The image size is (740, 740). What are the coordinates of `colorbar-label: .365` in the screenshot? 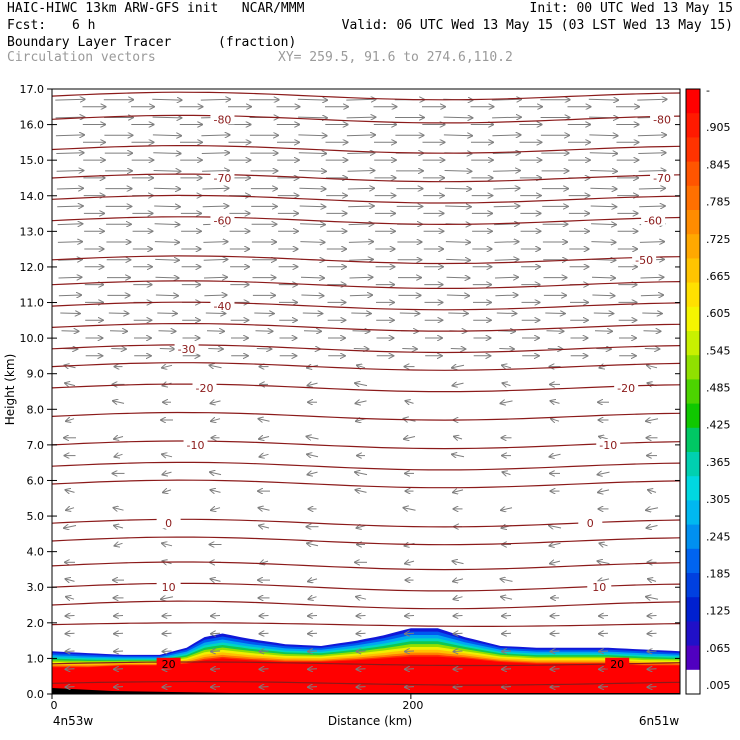 It's located at (718, 462).